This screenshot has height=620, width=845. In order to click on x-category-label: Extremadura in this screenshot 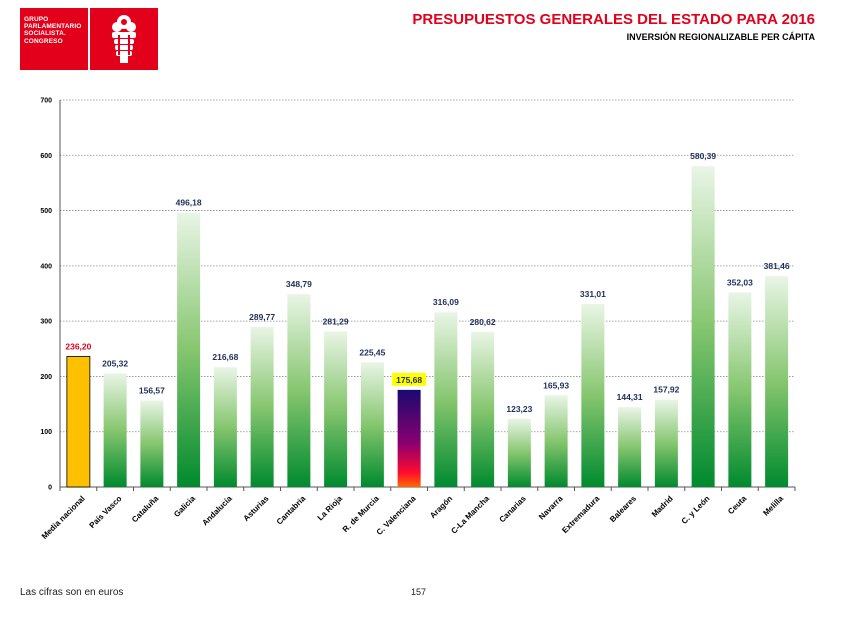, I will do `click(580, 514)`.